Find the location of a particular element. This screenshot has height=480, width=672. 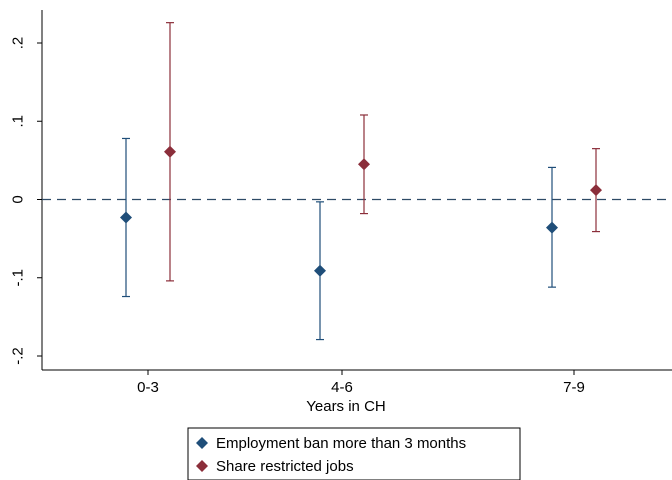

x-axis-title: Years in CH is located at coordinates (345, 406).